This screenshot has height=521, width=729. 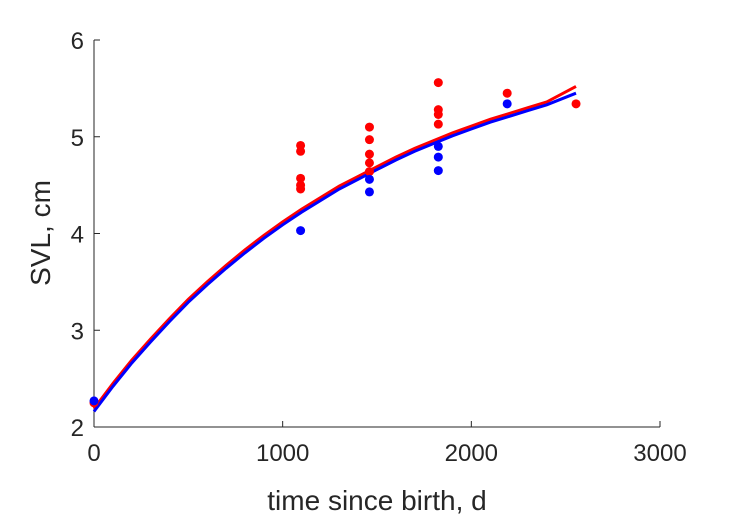 I want to click on x-tick-label: 3000, so click(x=659, y=453).